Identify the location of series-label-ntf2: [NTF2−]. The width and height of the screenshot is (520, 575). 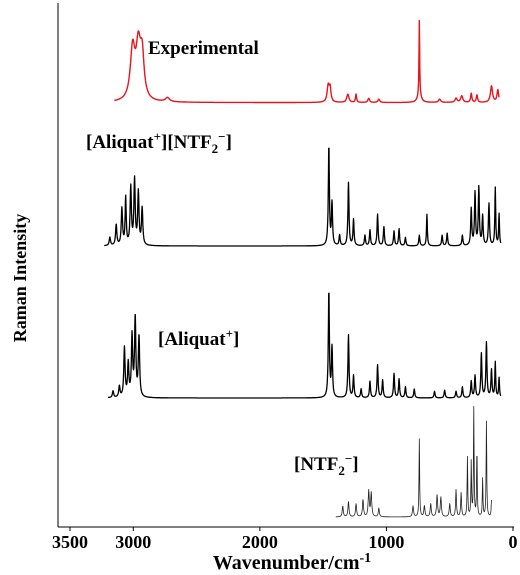
(326, 464).